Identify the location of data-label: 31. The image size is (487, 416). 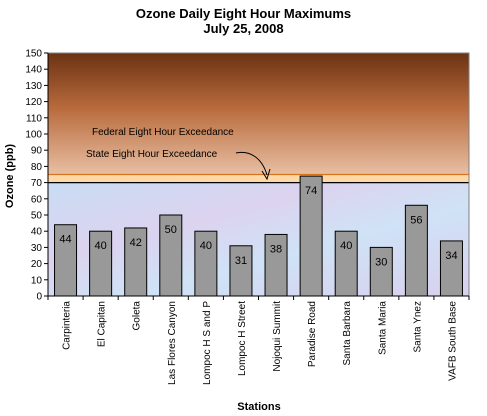
(241, 261).